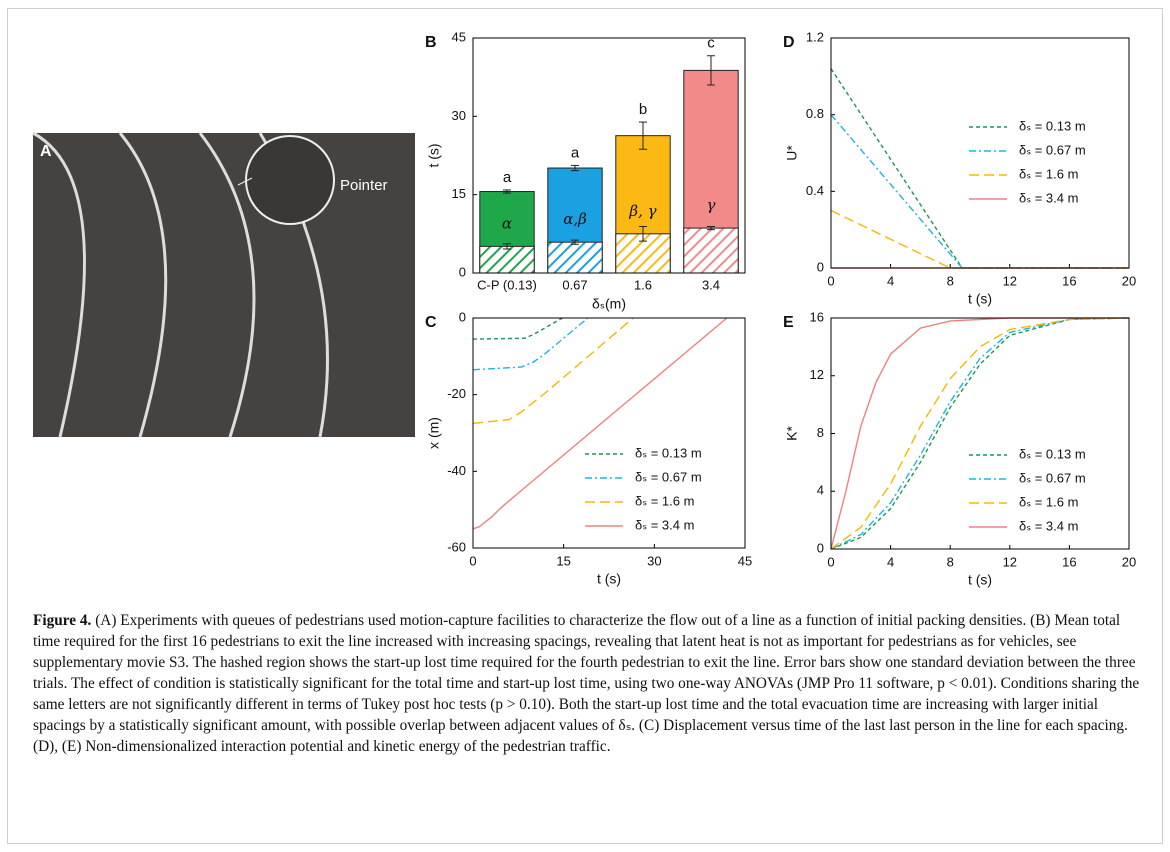 This screenshot has height=852, width=1170. I want to click on bar-annotation: b, so click(643, 109).